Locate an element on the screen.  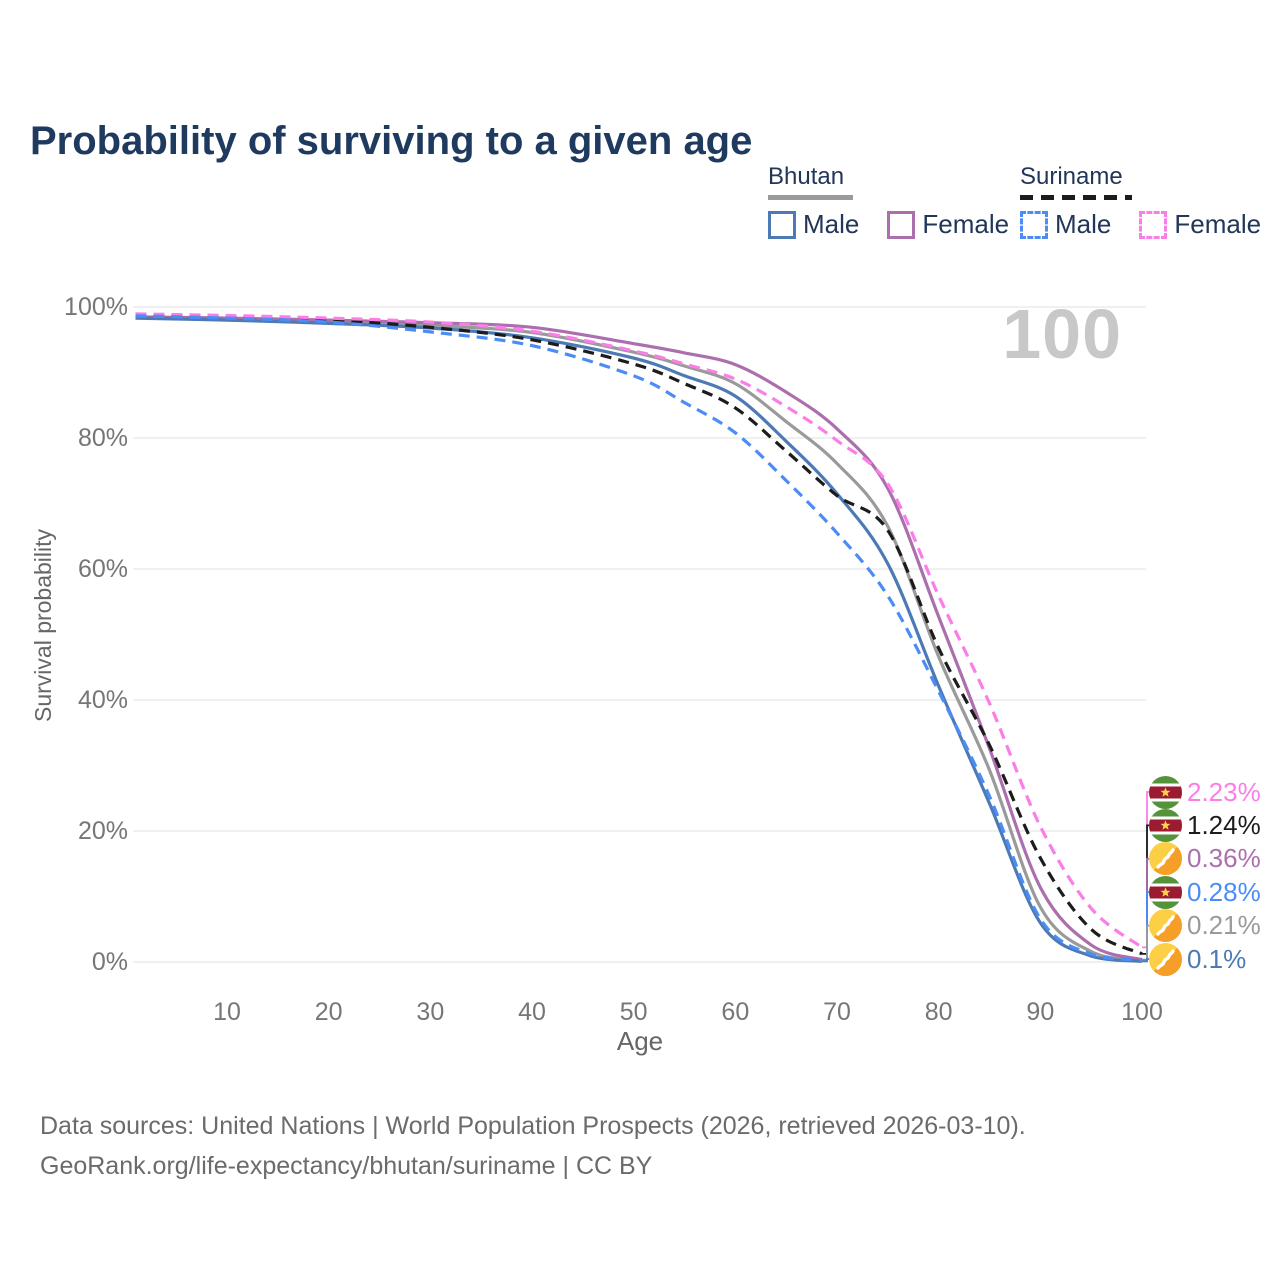
x-tick-label-10: 10 is located at coordinates (227, 1012).